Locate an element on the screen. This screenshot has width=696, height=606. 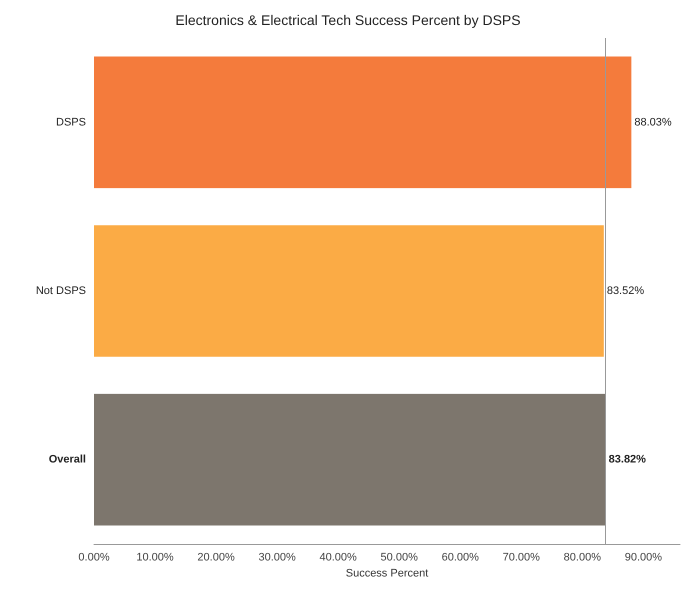
chart-title: Electronics & Electrical Tech Success Percent by DSPS is located at coordinates (348, 20).